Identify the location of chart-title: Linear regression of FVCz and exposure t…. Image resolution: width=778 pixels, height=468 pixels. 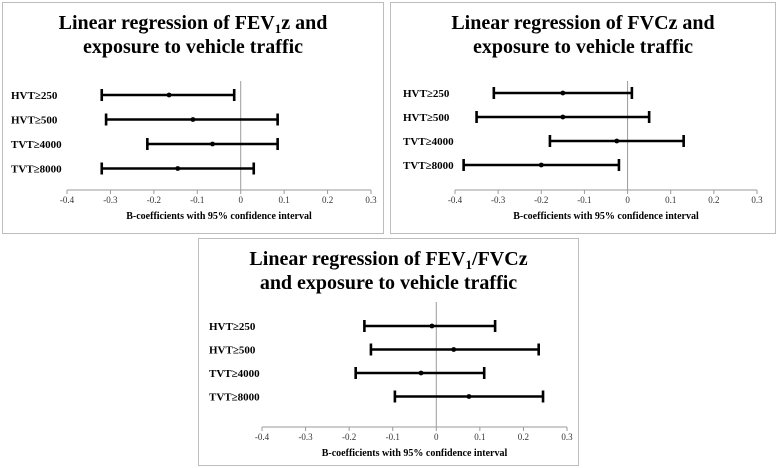
(583, 35).